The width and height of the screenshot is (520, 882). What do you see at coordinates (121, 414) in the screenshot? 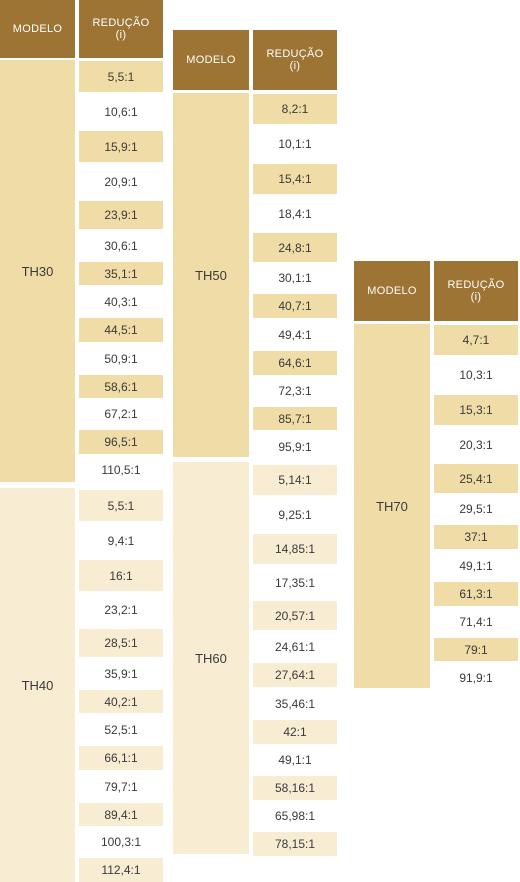
I see `ratio-cell: 67,2:1` at bounding box center [121, 414].